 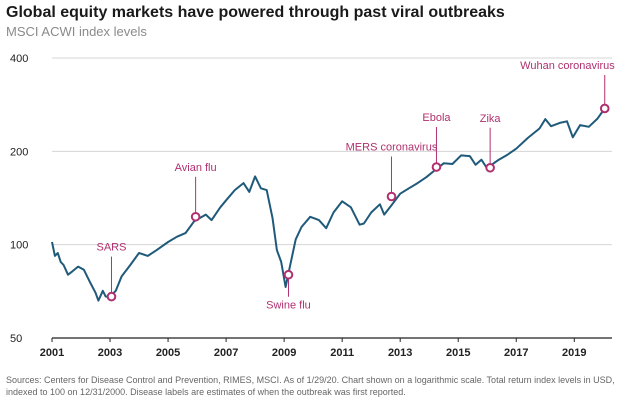 What do you see at coordinates (226, 353) in the screenshot?
I see `x-tick-label: 2007` at bounding box center [226, 353].